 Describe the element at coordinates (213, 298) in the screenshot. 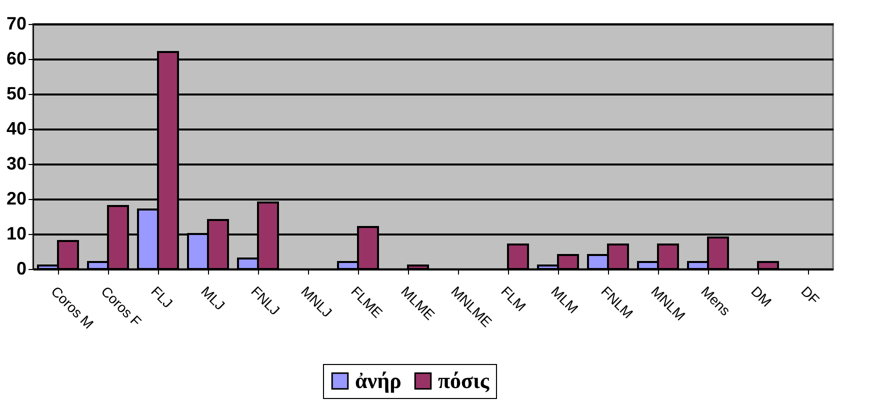

I see `x-tick-label: MLJ` at that location.